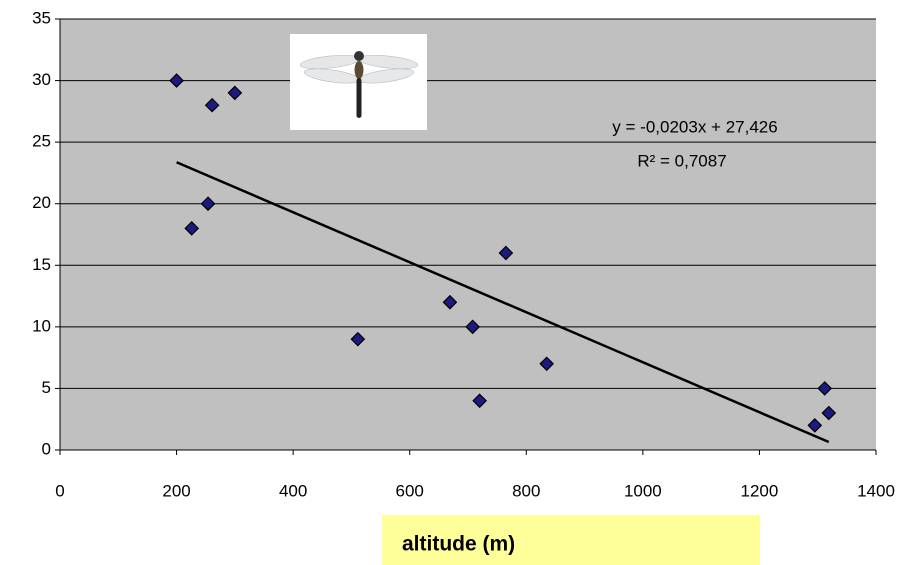 Image resolution: width=904 pixels, height=565 pixels. What do you see at coordinates (410, 490) in the screenshot?
I see `x-tick-label: 600` at bounding box center [410, 490].